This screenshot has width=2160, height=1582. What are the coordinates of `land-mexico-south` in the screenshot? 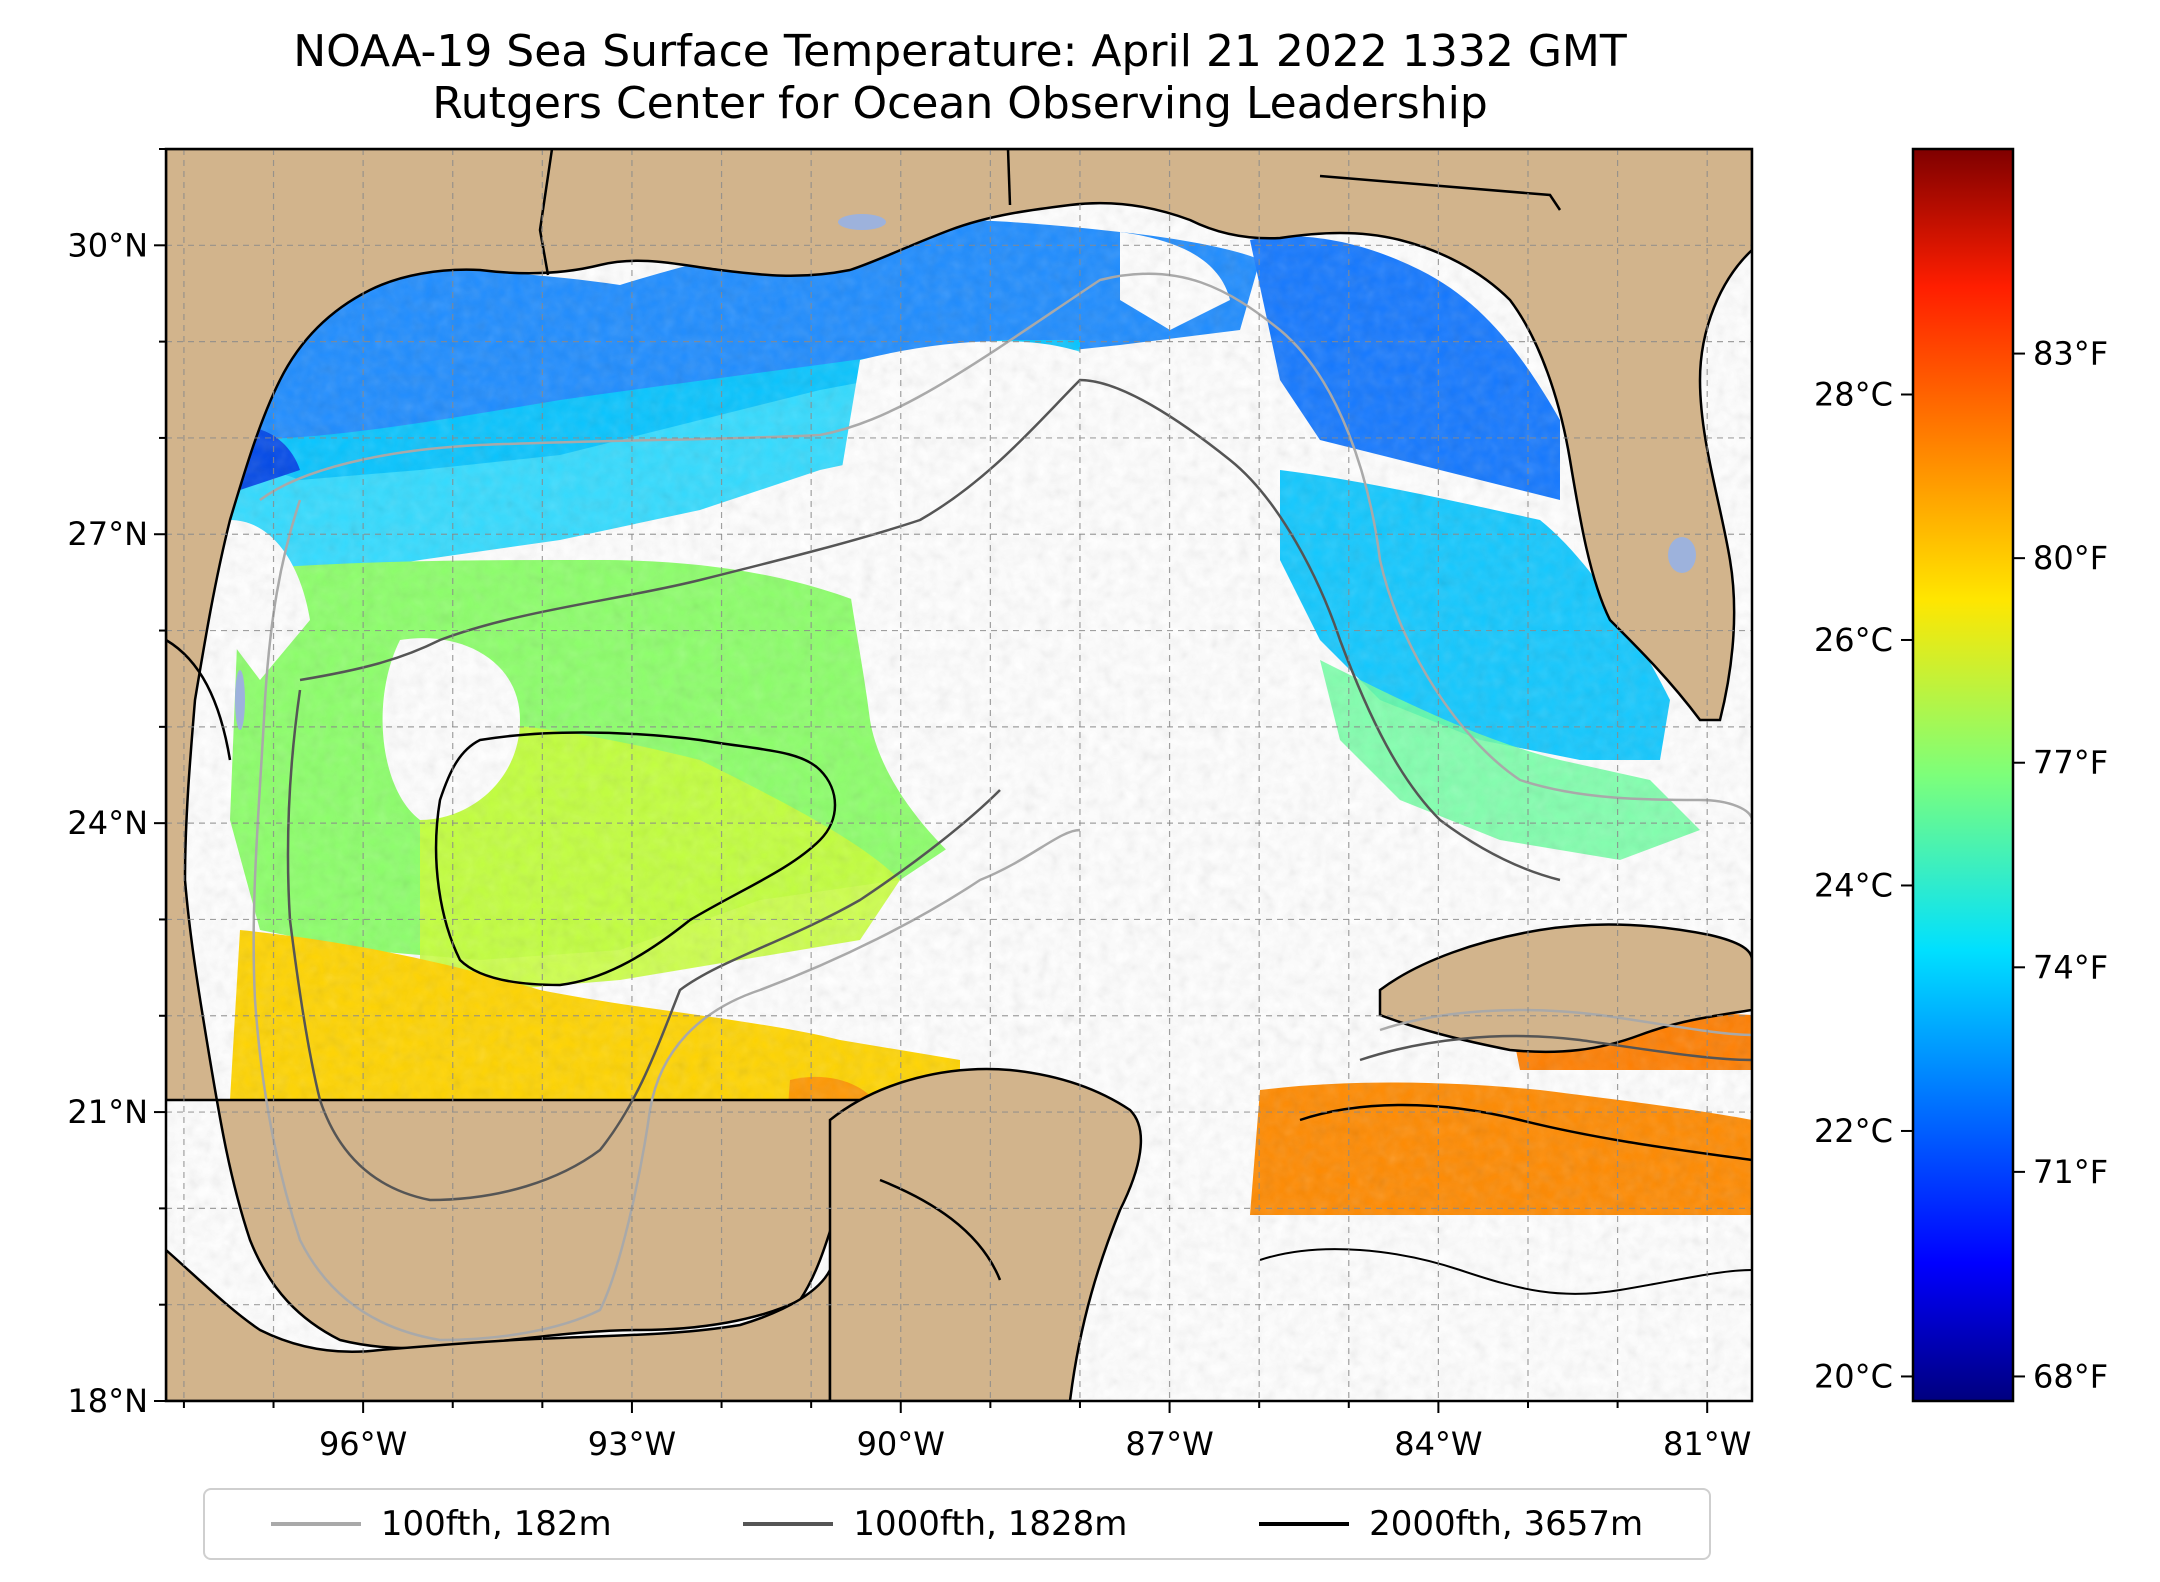 It's located at (499, 1324).